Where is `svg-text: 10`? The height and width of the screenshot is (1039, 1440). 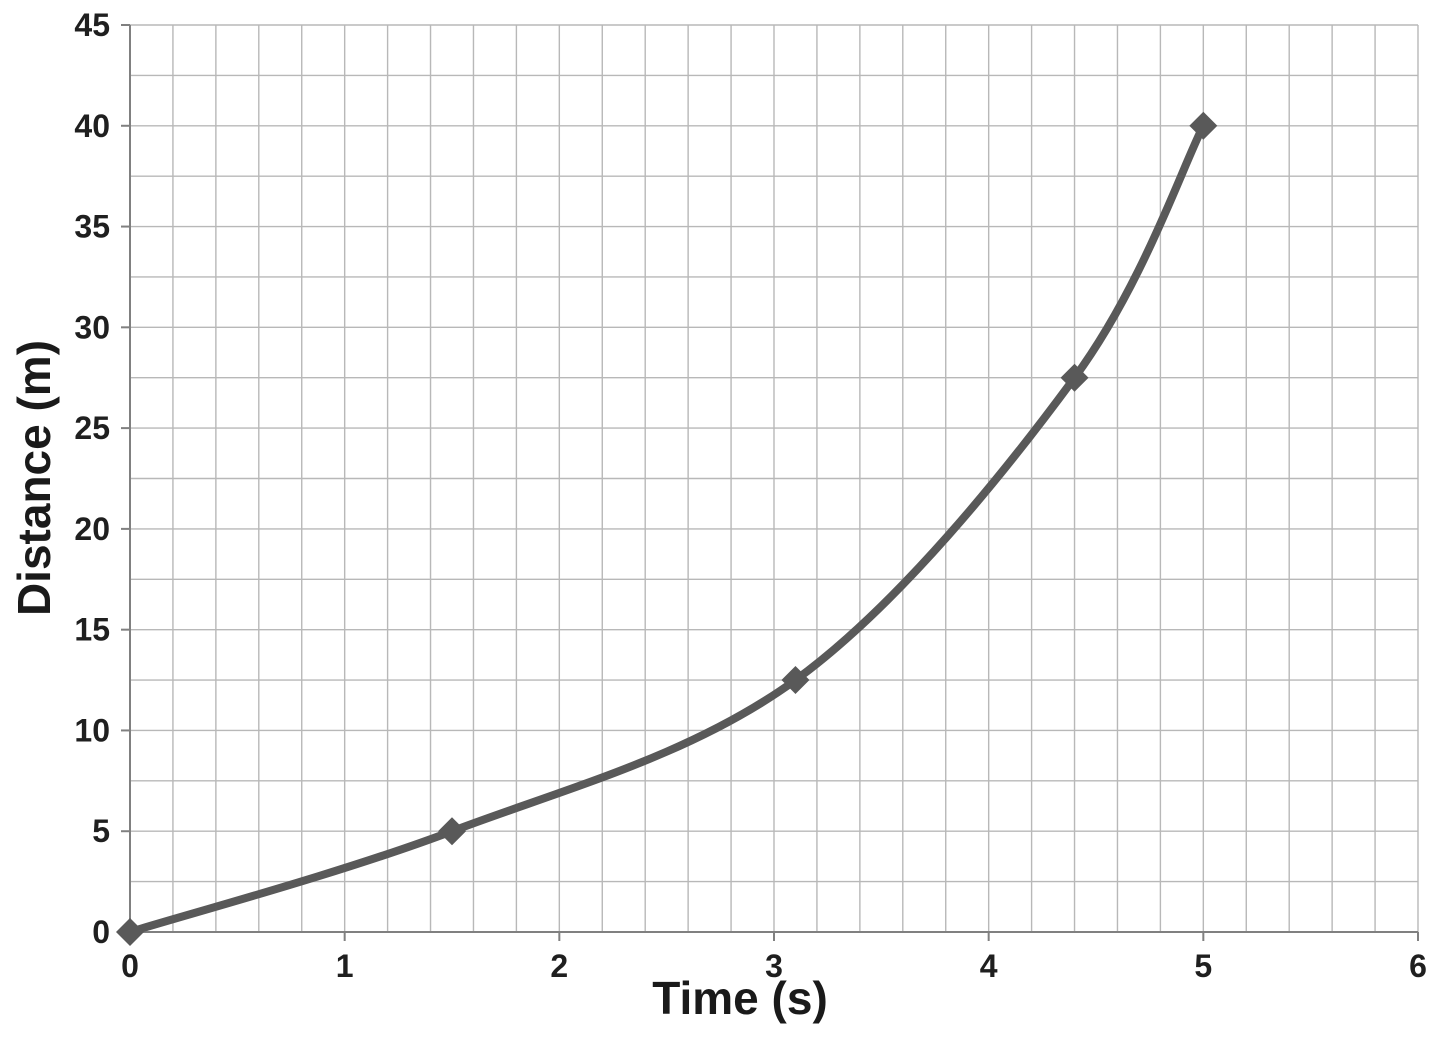 svg-text: 10 is located at coordinates (92, 730).